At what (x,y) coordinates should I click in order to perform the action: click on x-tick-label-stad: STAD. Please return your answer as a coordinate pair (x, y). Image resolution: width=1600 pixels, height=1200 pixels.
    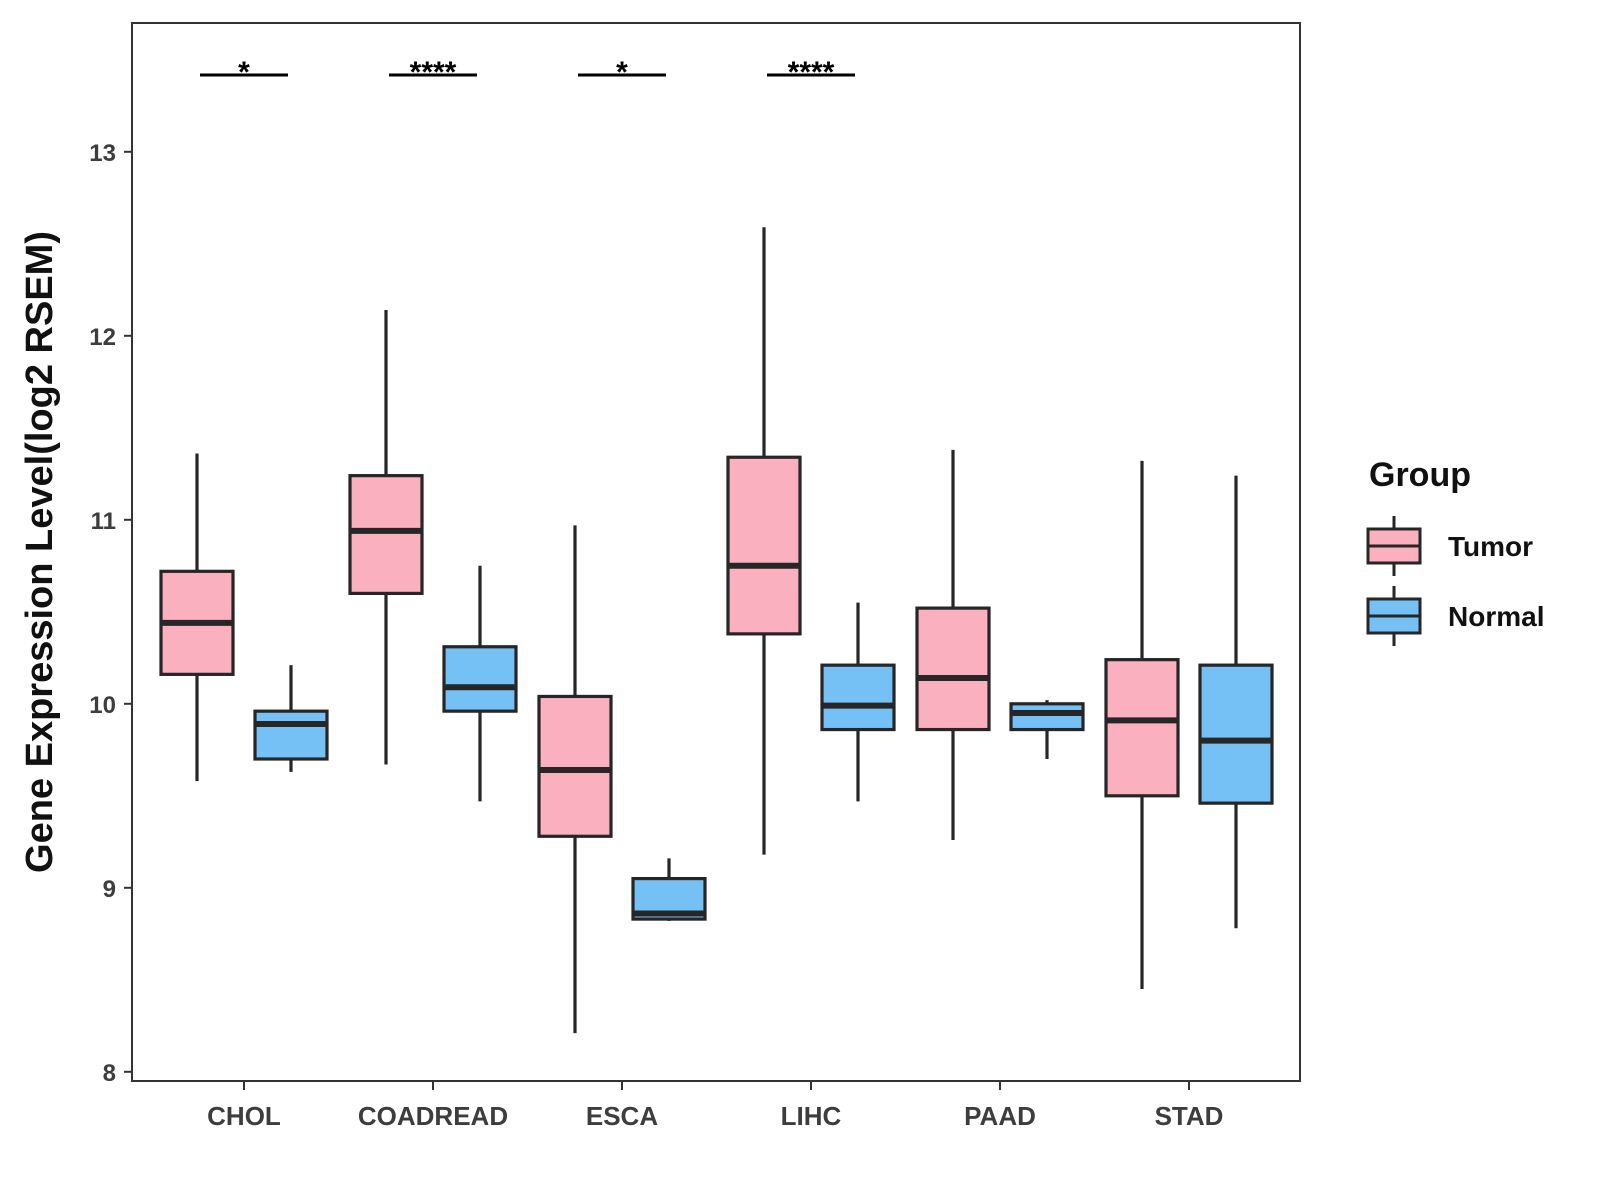
    Looking at the image, I should click on (1189, 1116).